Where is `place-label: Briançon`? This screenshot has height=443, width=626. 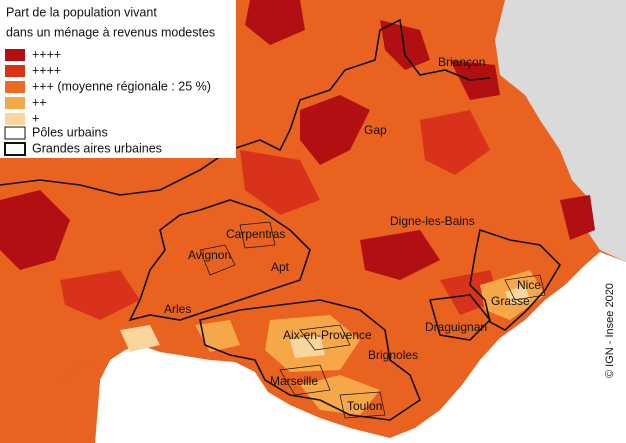 place-label: Briançon is located at coordinates (461, 62).